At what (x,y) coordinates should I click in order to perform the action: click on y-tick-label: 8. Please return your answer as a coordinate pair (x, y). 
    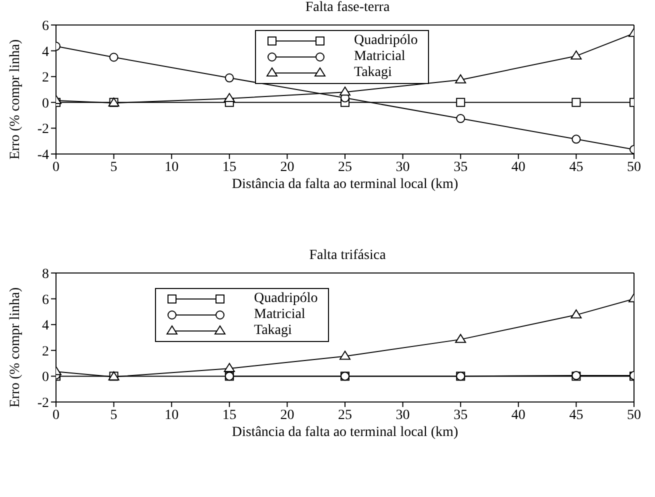
    Looking at the image, I should click on (45, 274).